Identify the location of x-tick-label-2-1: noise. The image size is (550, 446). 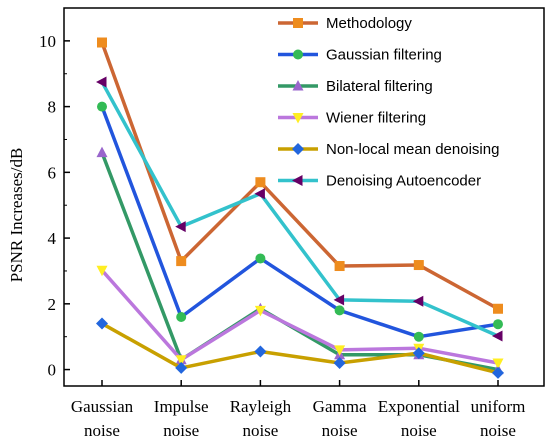
(260, 430).